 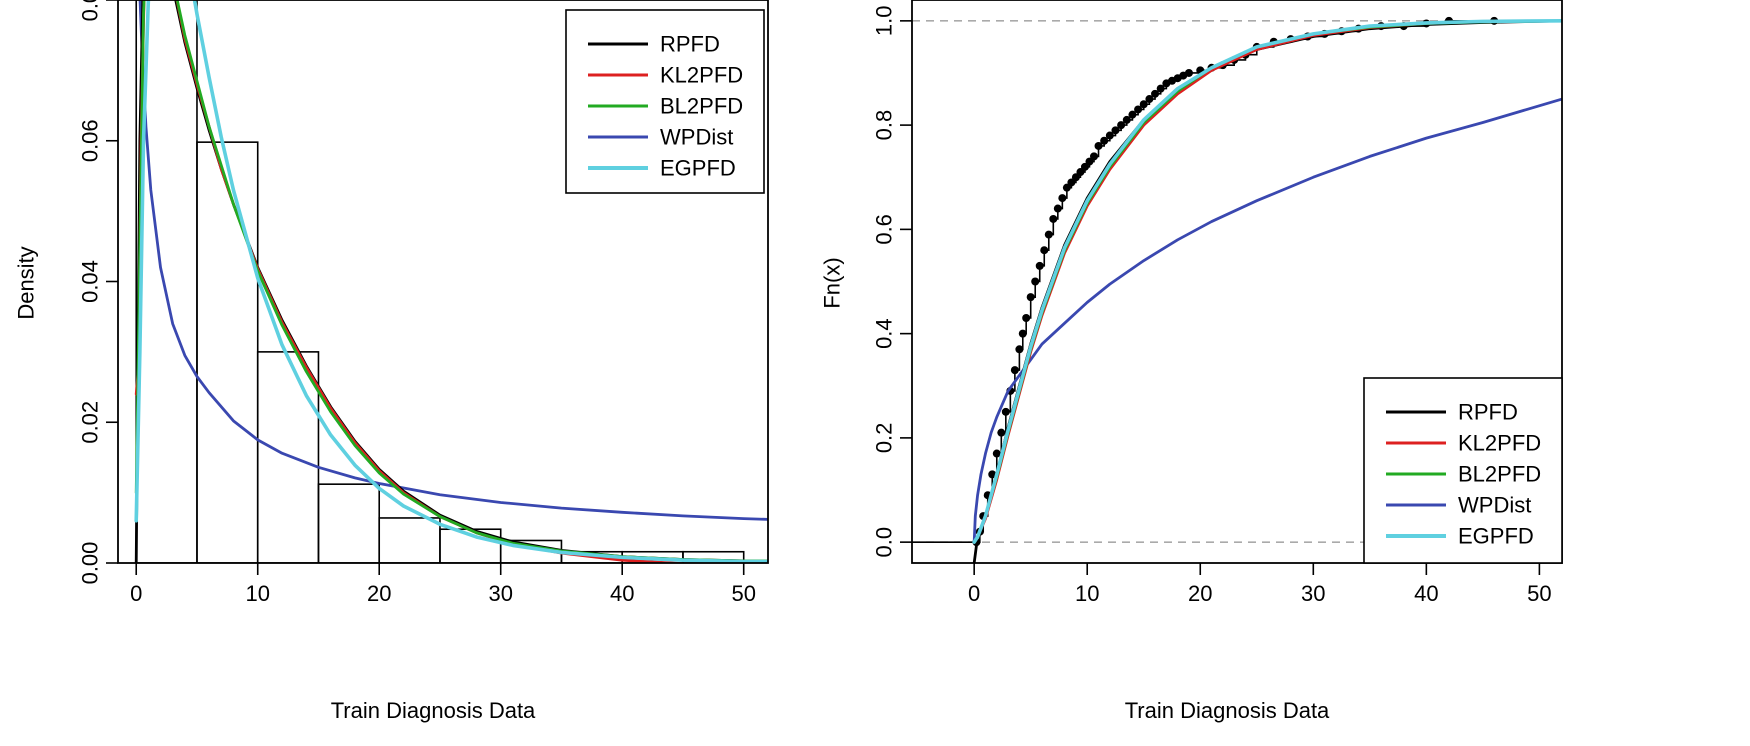 I want to click on y-tick-label: 1.0, so click(x=884, y=21).